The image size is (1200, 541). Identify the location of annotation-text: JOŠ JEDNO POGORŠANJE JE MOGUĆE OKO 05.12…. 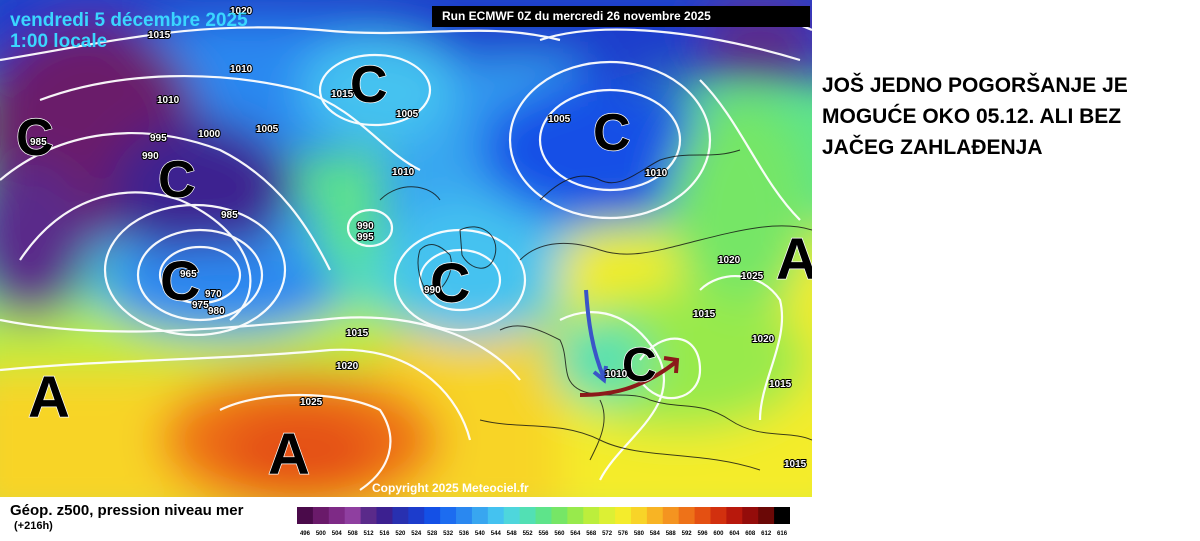
(1007, 116).